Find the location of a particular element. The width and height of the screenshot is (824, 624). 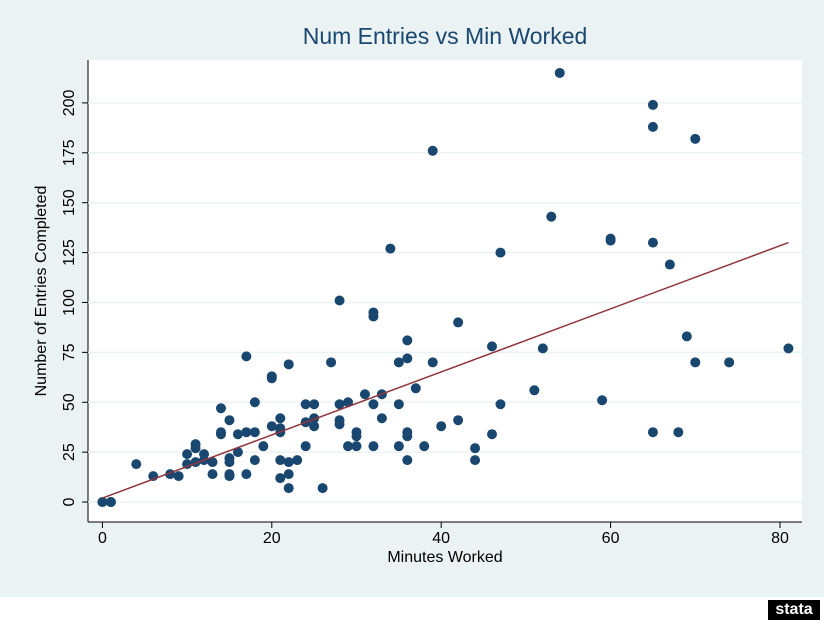

y-tick-label: 75 is located at coordinates (69, 352).